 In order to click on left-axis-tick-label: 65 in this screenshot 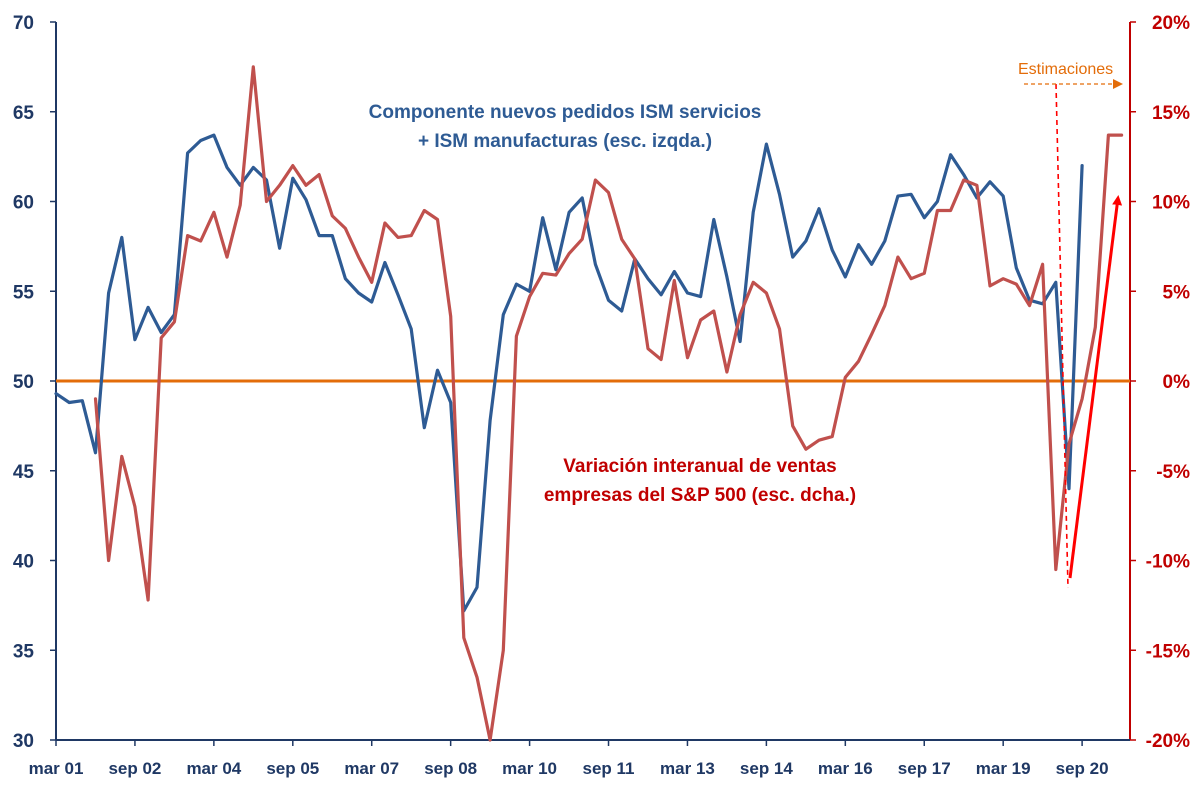, I will do `click(24, 113)`.